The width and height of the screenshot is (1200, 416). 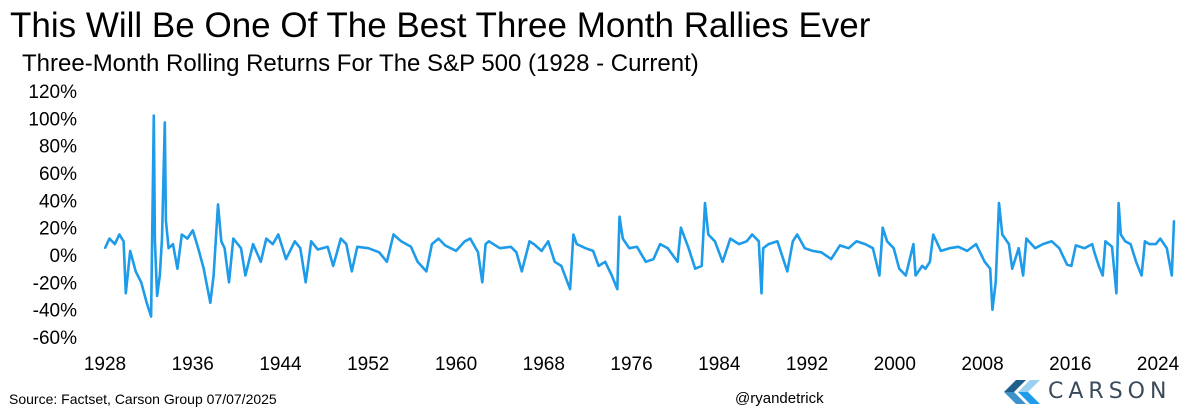 I want to click on x-tick-label: 1960, so click(x=456, y=364).